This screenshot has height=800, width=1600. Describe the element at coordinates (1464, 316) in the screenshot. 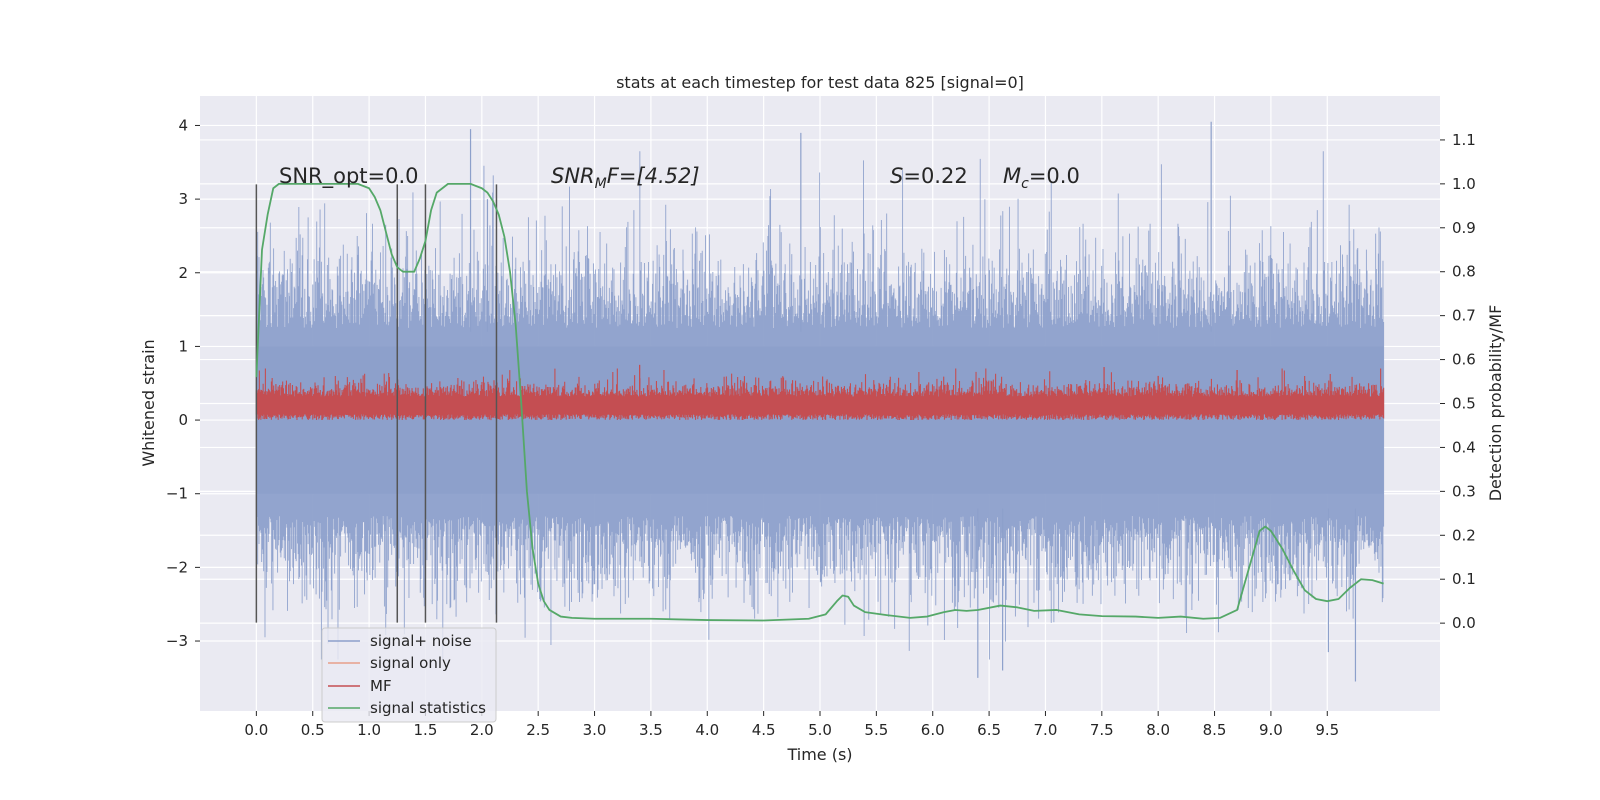

I see `y2-tick-label: 0.7` at that location.